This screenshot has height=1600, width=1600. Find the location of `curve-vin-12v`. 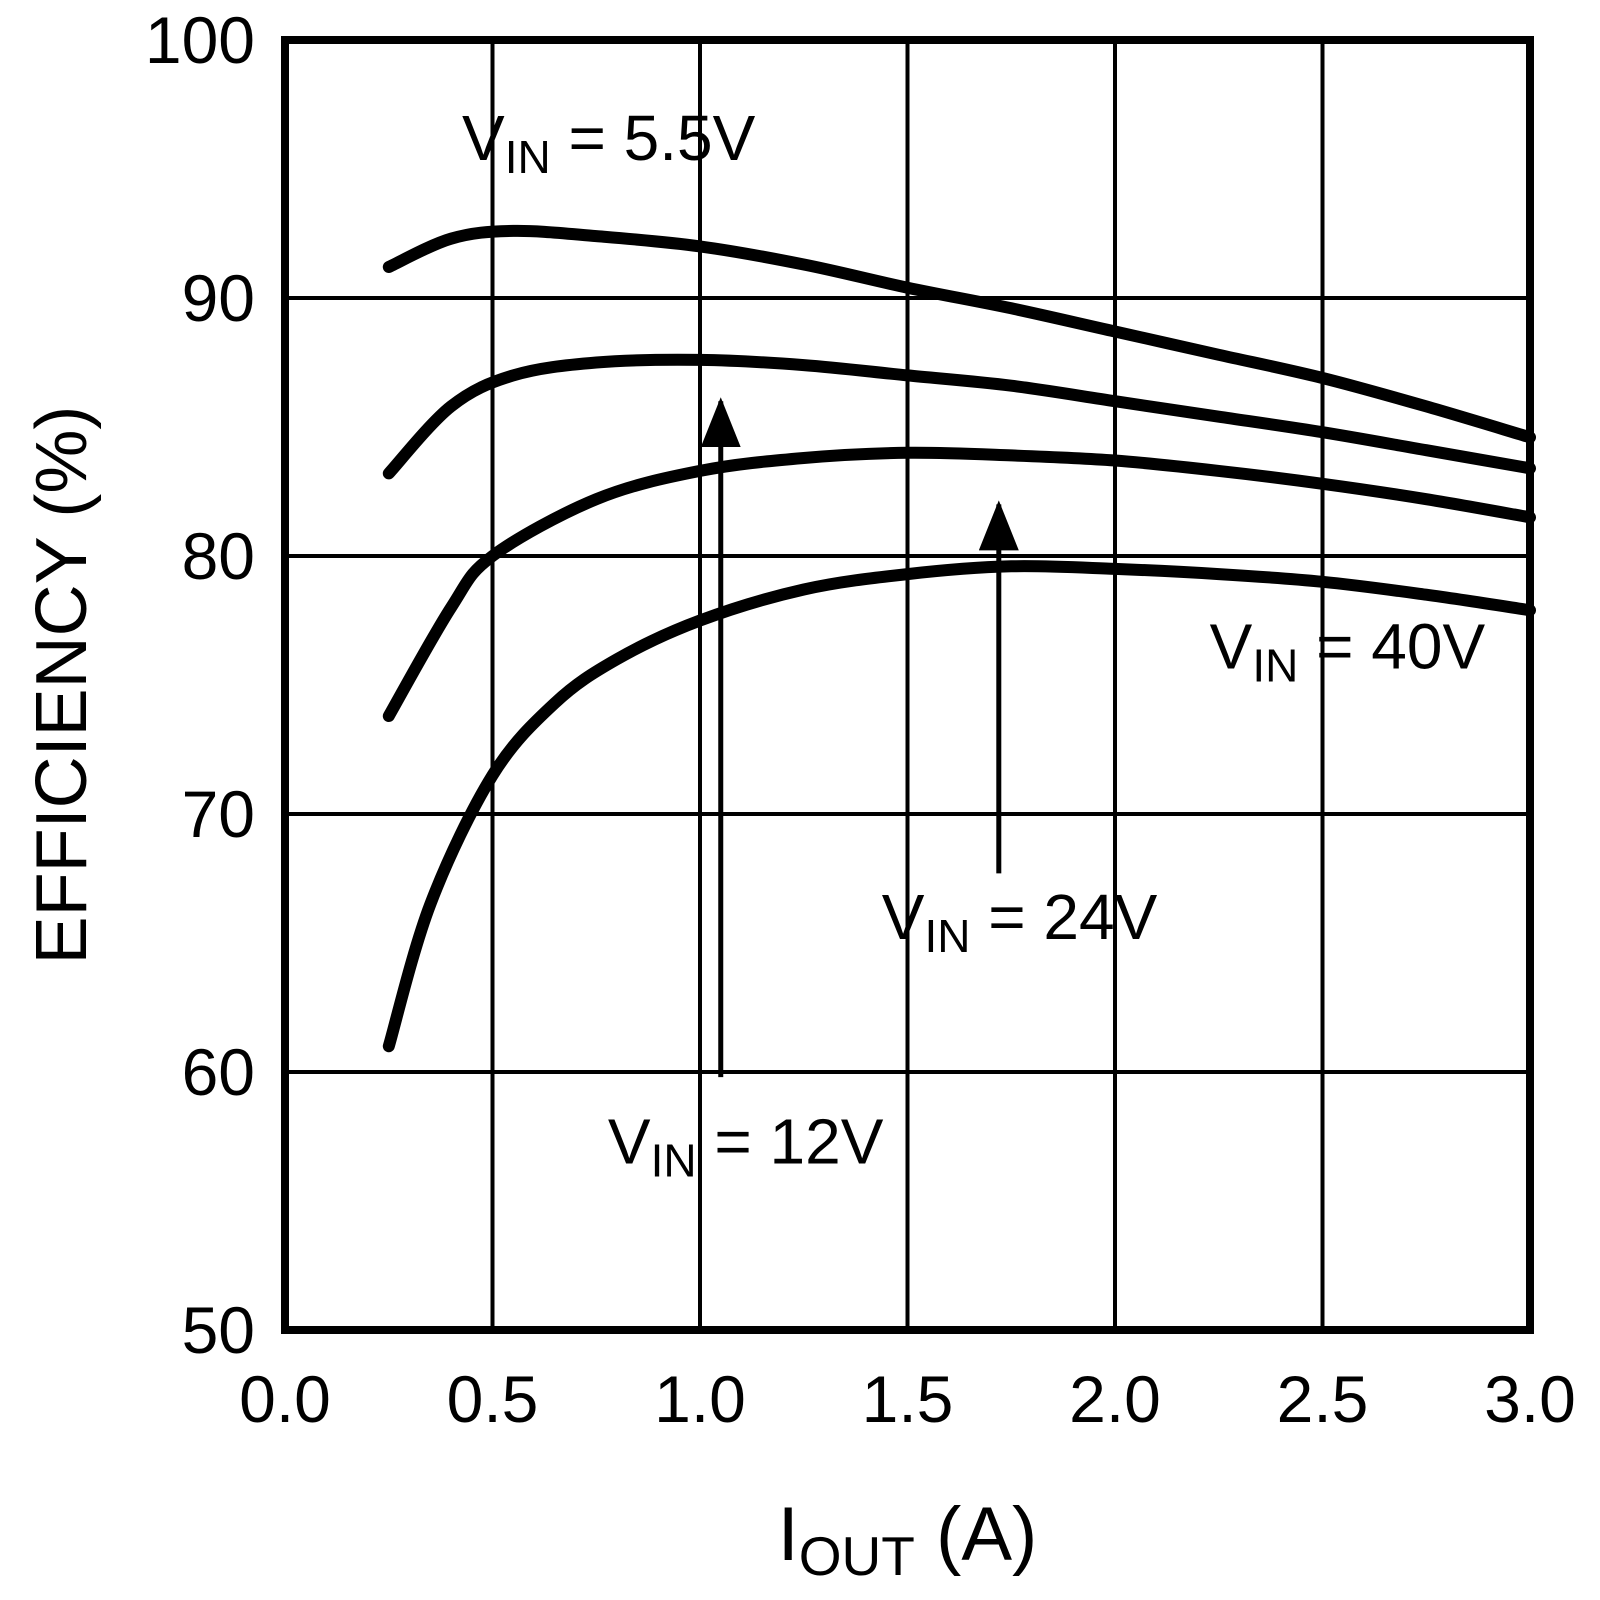

curve-vin-12v is located at coordinates (959, 416).